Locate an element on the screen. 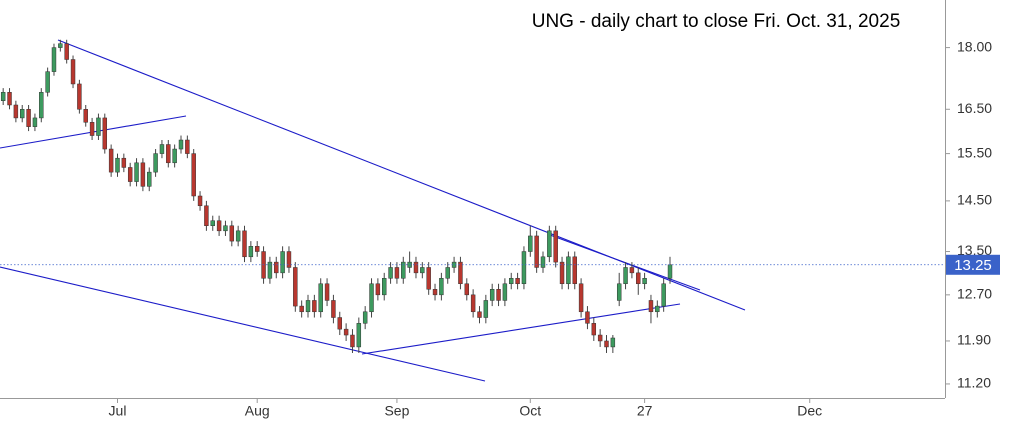  y-tick-label: 11.90 is located at coordinates (974, 340).